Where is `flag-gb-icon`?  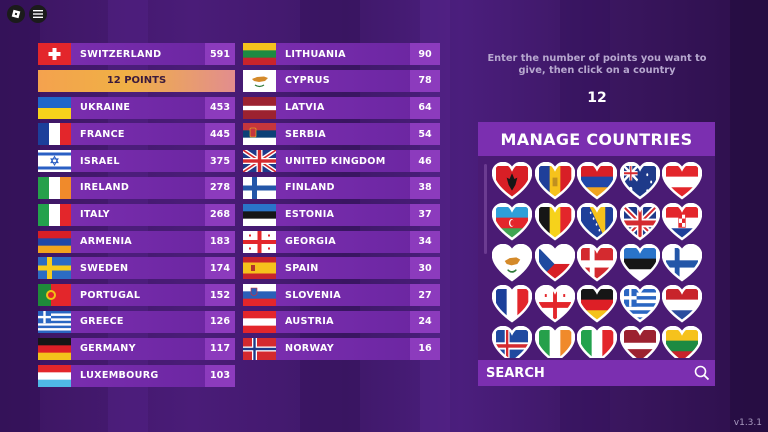 flag-gb-icon is located at coordinates (259, 161).